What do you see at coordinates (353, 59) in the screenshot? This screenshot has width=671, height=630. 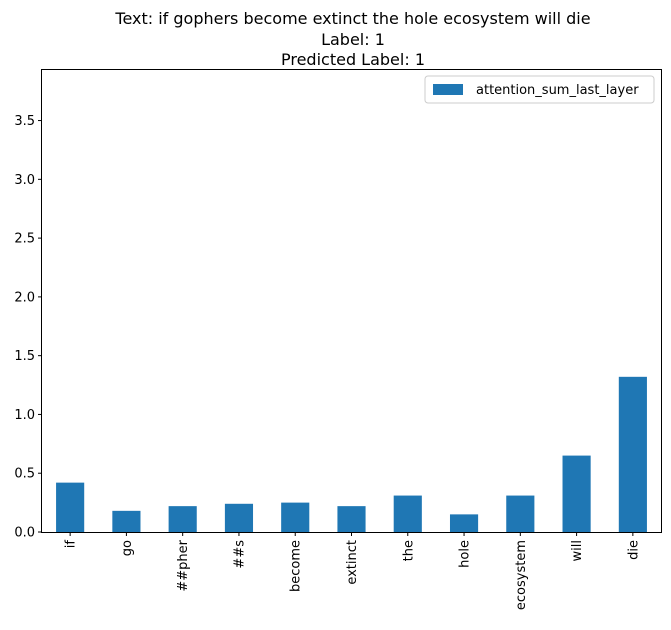 I see `chart-title-line-3: Predicted Label: 1` at bounding box center [353, 59].